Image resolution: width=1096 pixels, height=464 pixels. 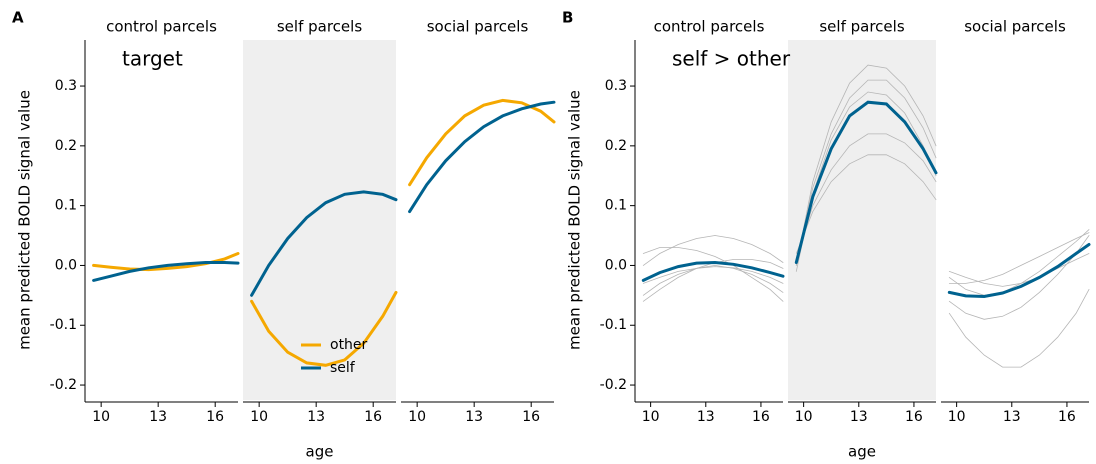 I want to click on legend-label: self, so click(x=343, y=368).